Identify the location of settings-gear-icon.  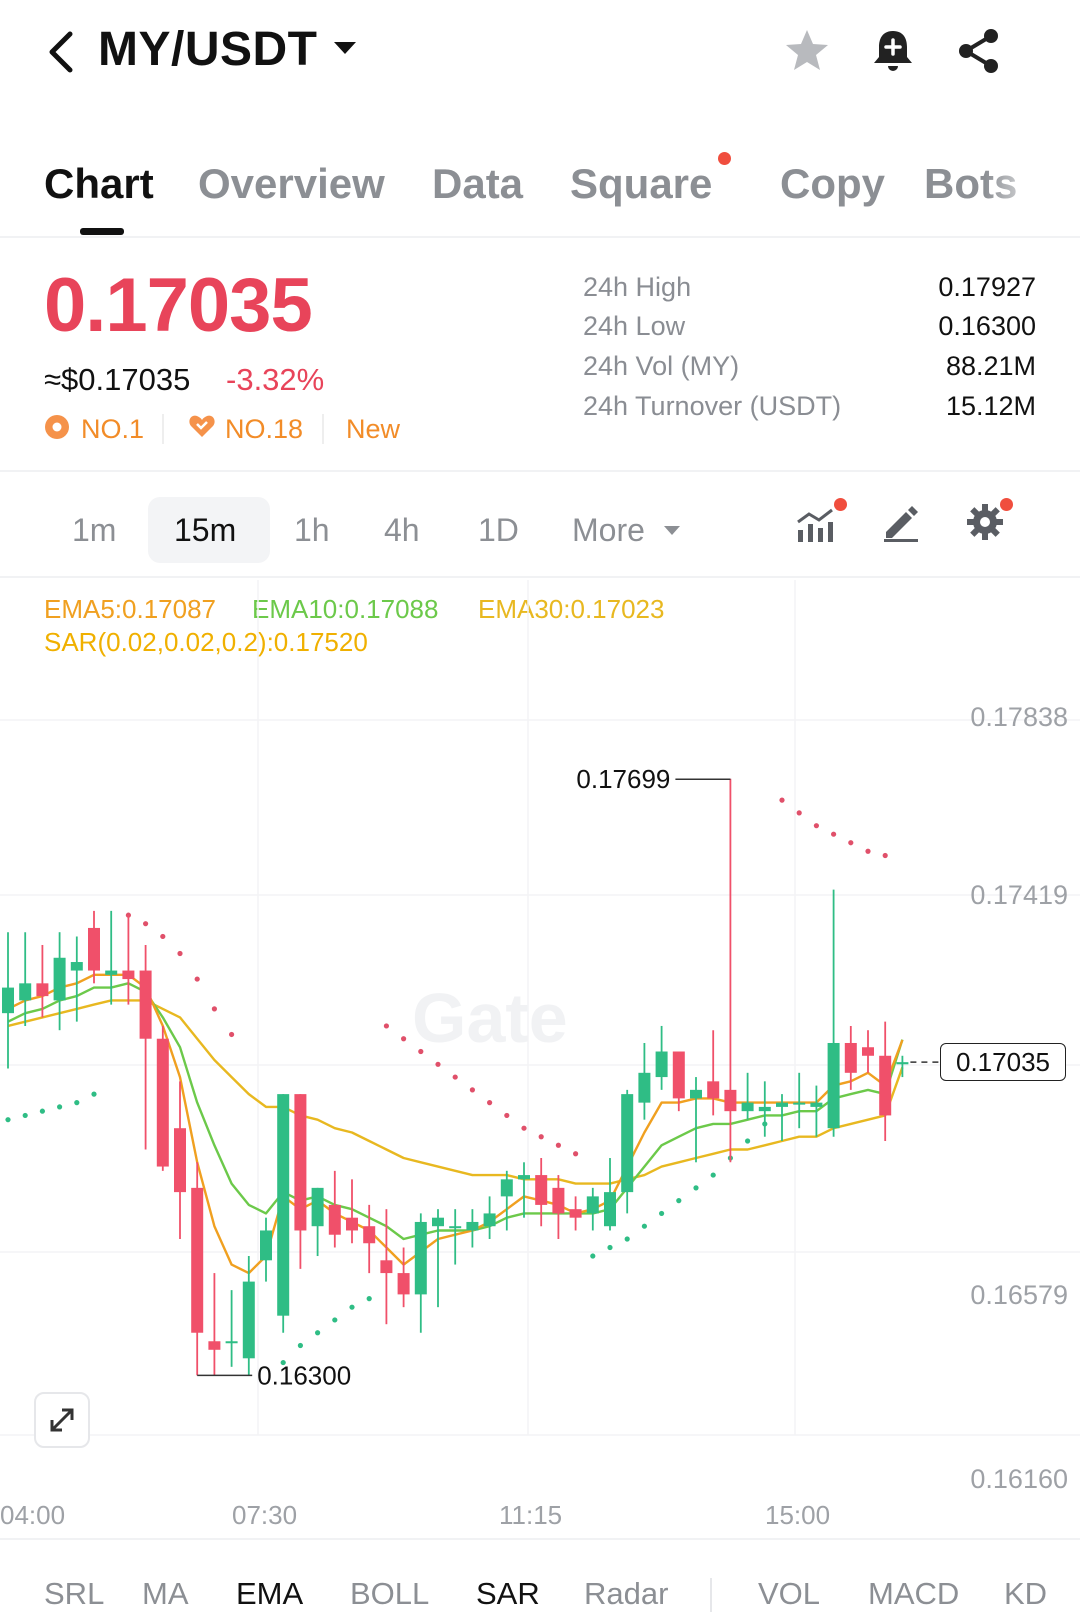
(985, 522).